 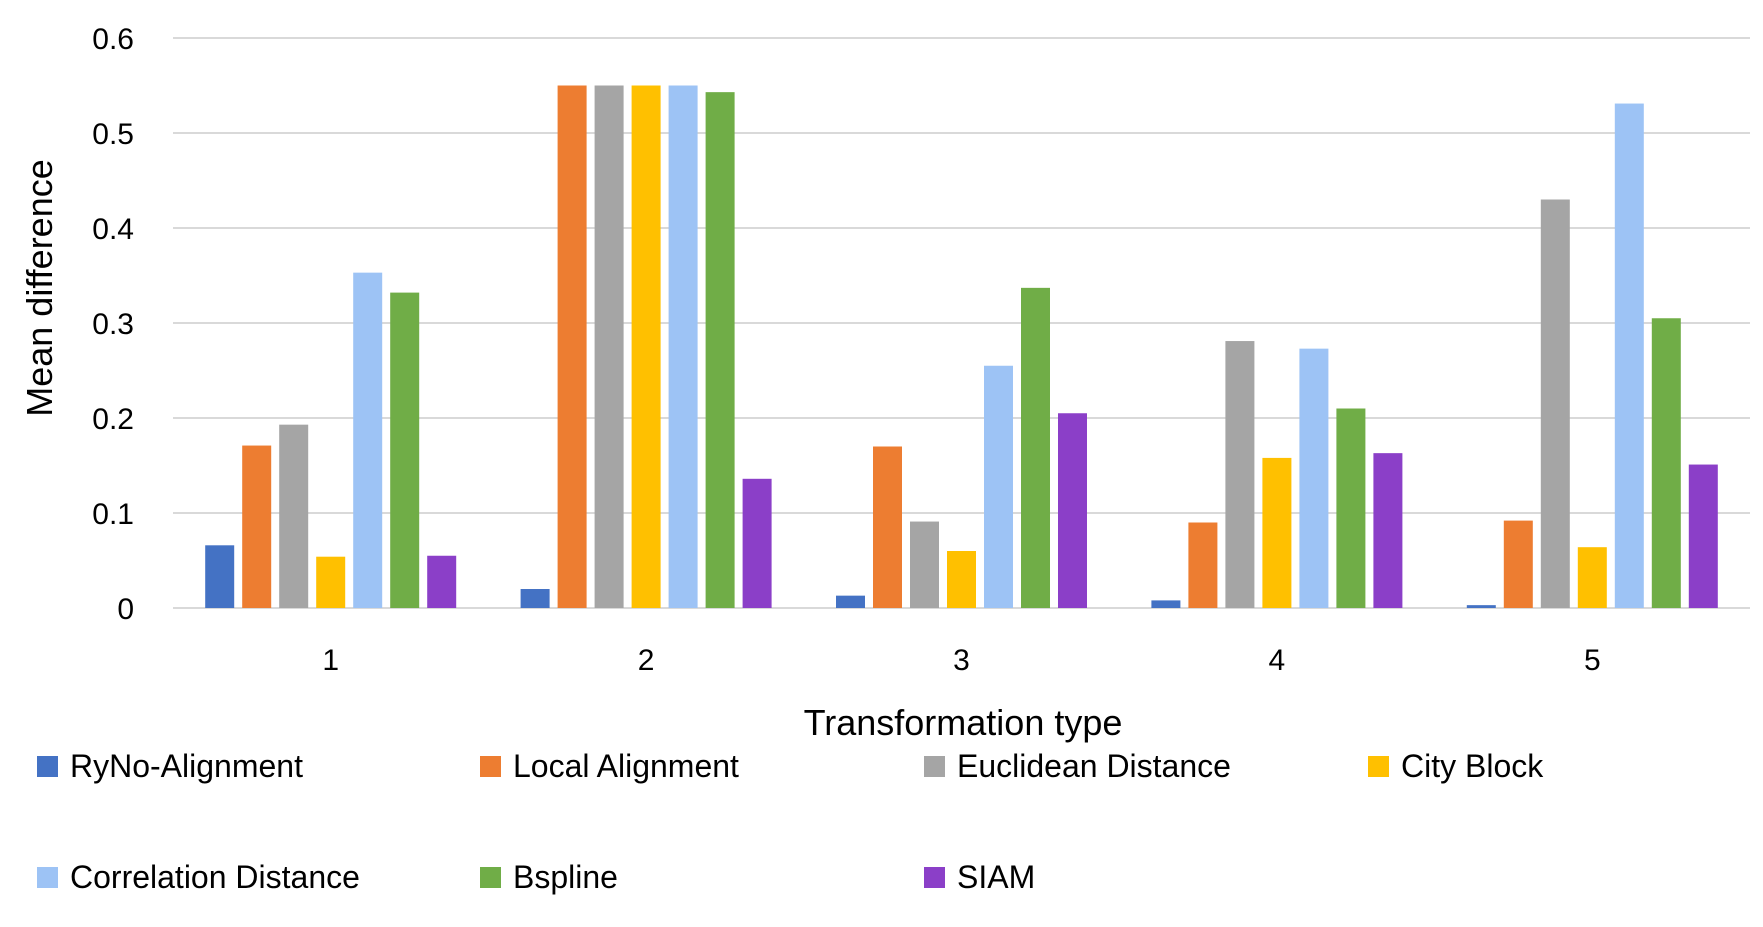 What do you see at coordinates (39, 288) in the screenshot?
I see `y-axis-title: Mean difference` at bounding box center [39, 288].